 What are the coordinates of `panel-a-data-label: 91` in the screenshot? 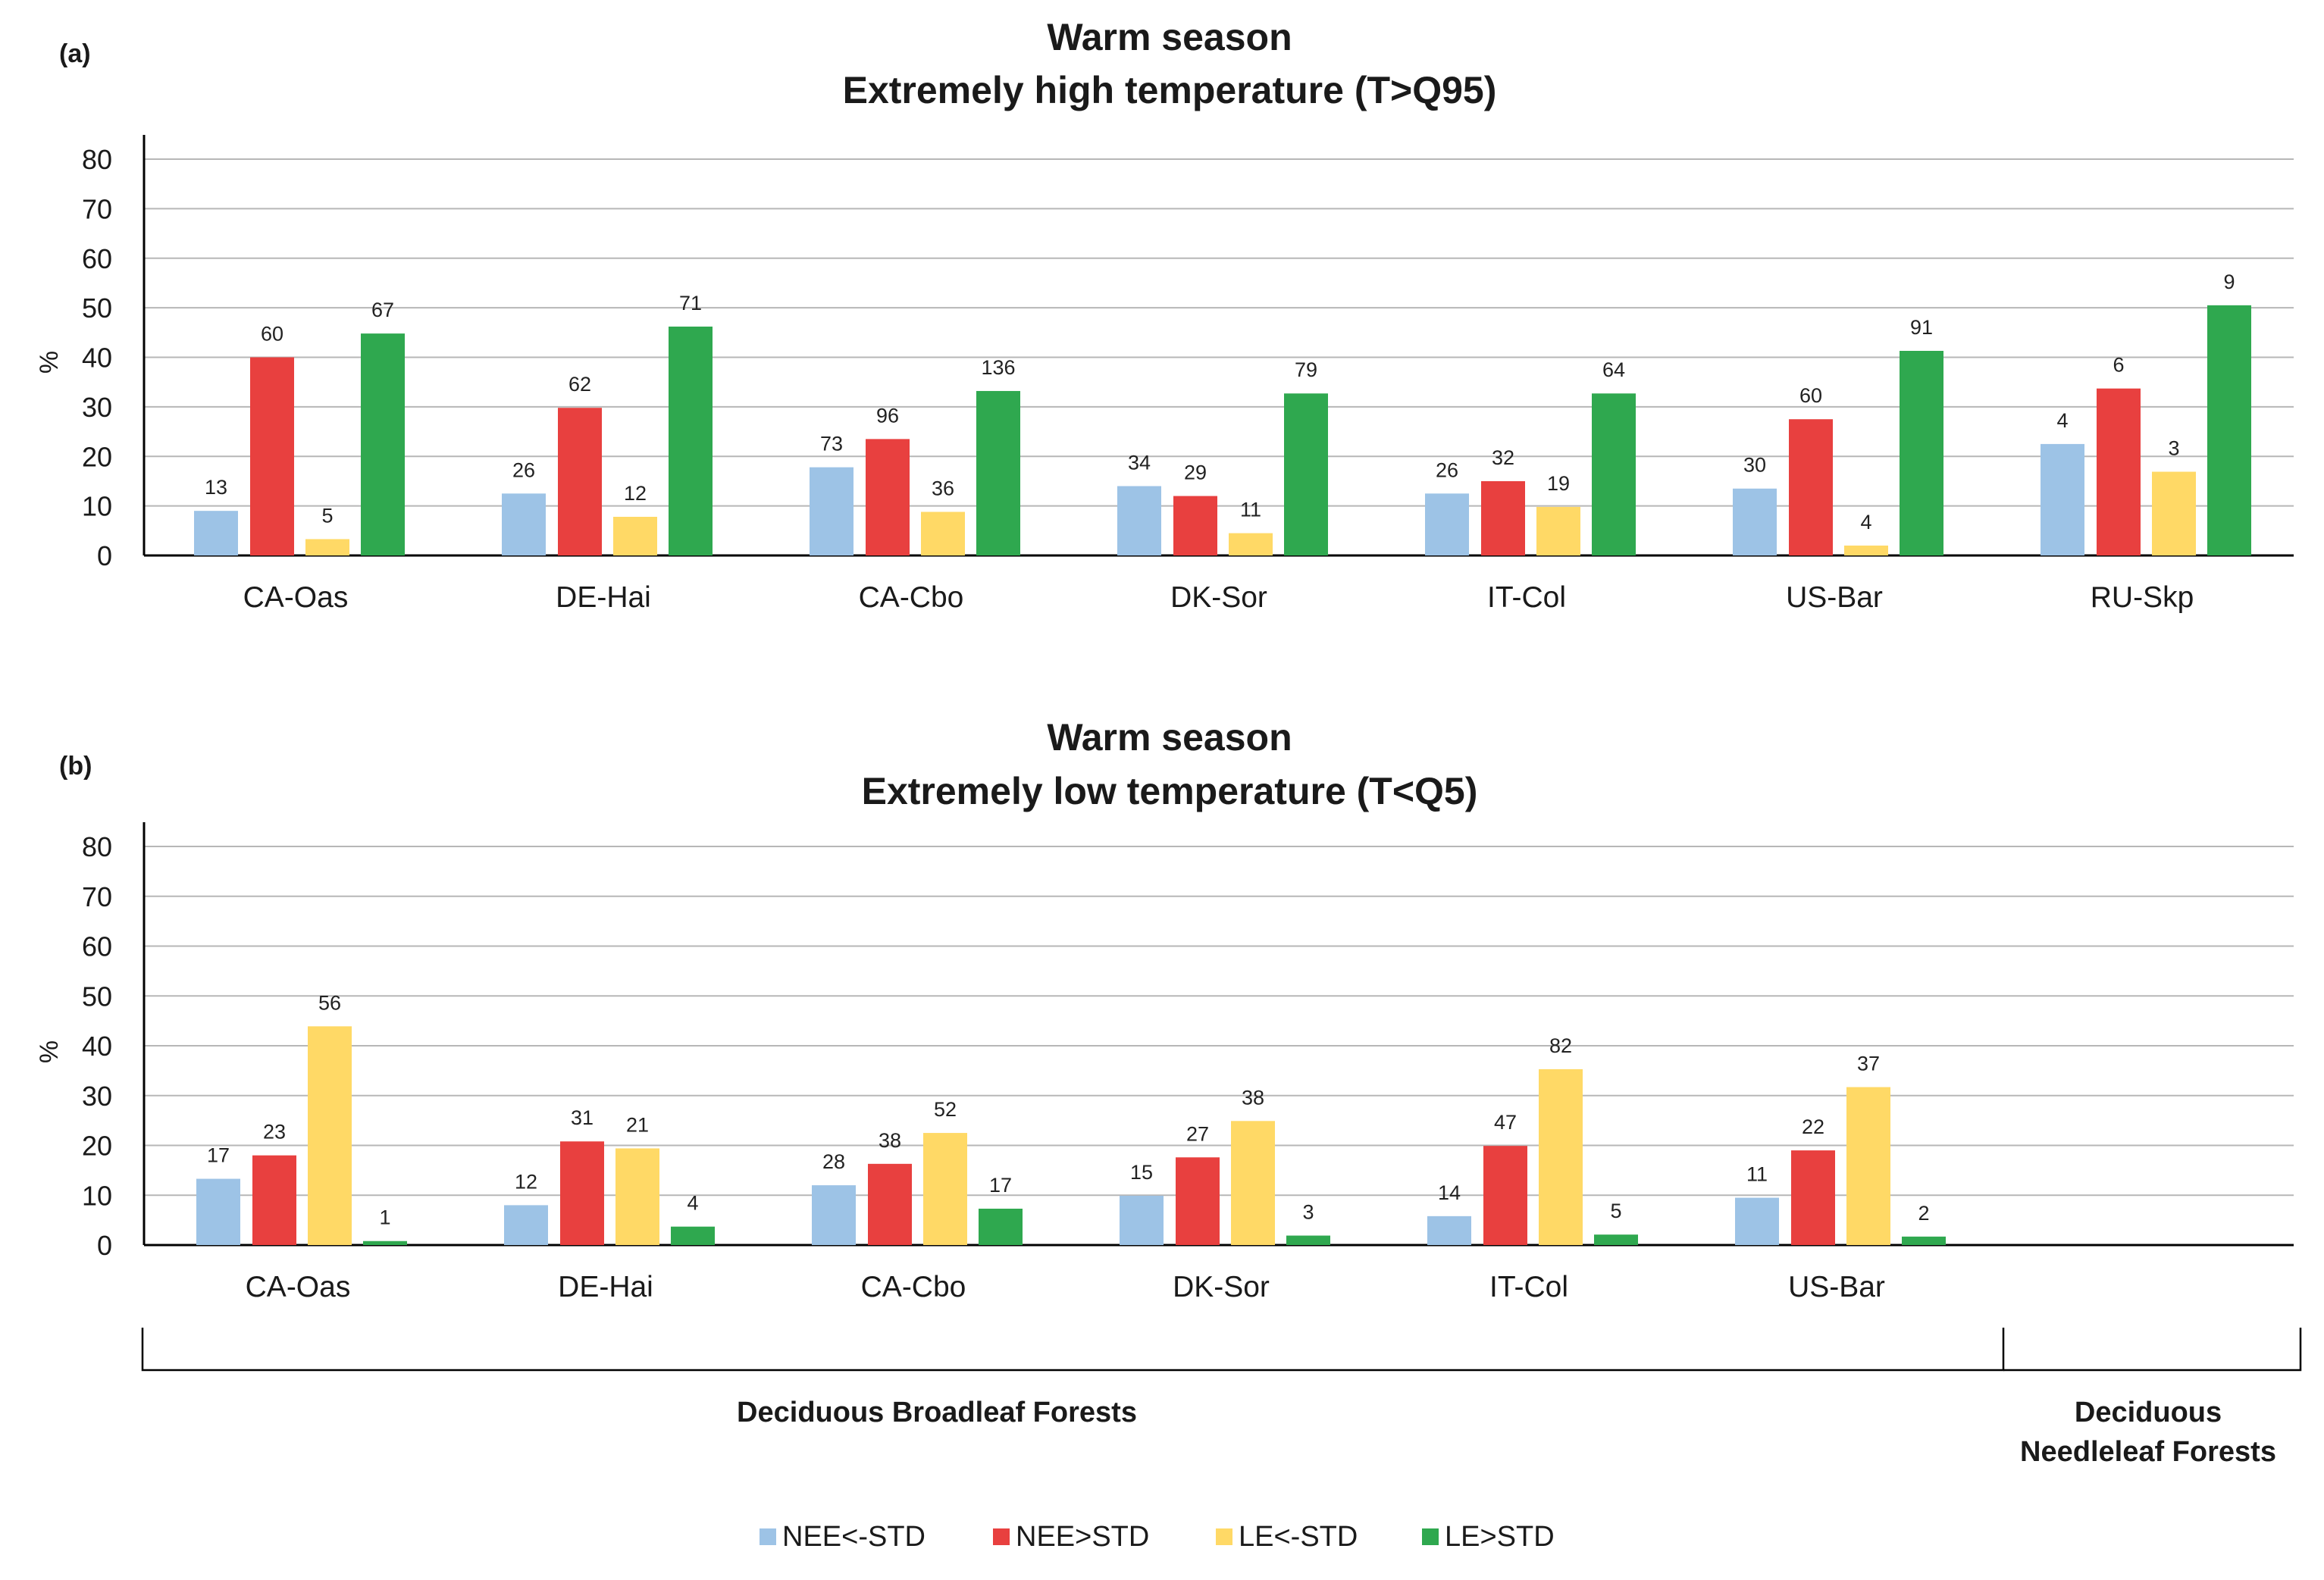 It's located at (1921, 327).